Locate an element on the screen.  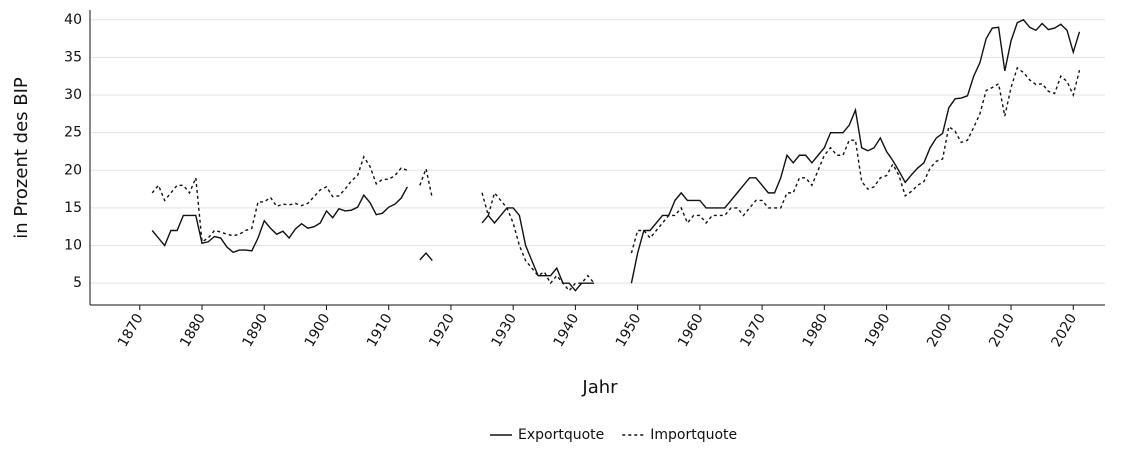
y-tick-label: 35 is located at coordinates (73, 57).